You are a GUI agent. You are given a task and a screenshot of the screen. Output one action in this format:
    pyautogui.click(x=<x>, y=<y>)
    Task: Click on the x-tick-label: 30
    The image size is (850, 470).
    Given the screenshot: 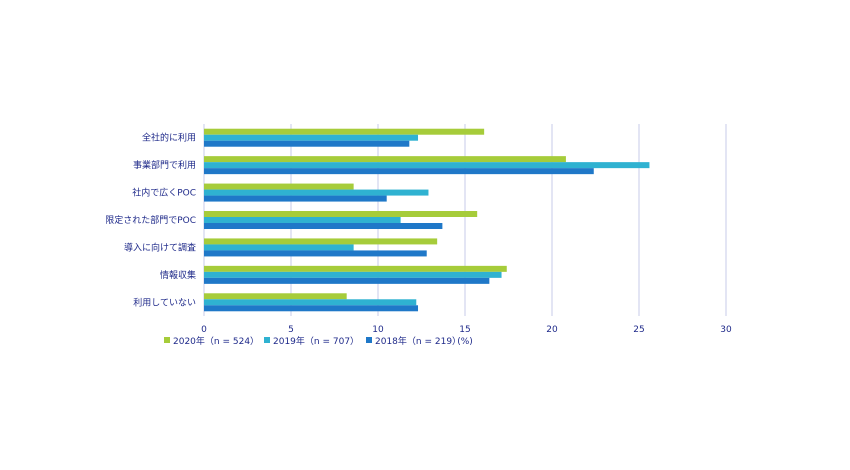 What is the action you would take?
    pyautogui.click(x=726, y=330)
    